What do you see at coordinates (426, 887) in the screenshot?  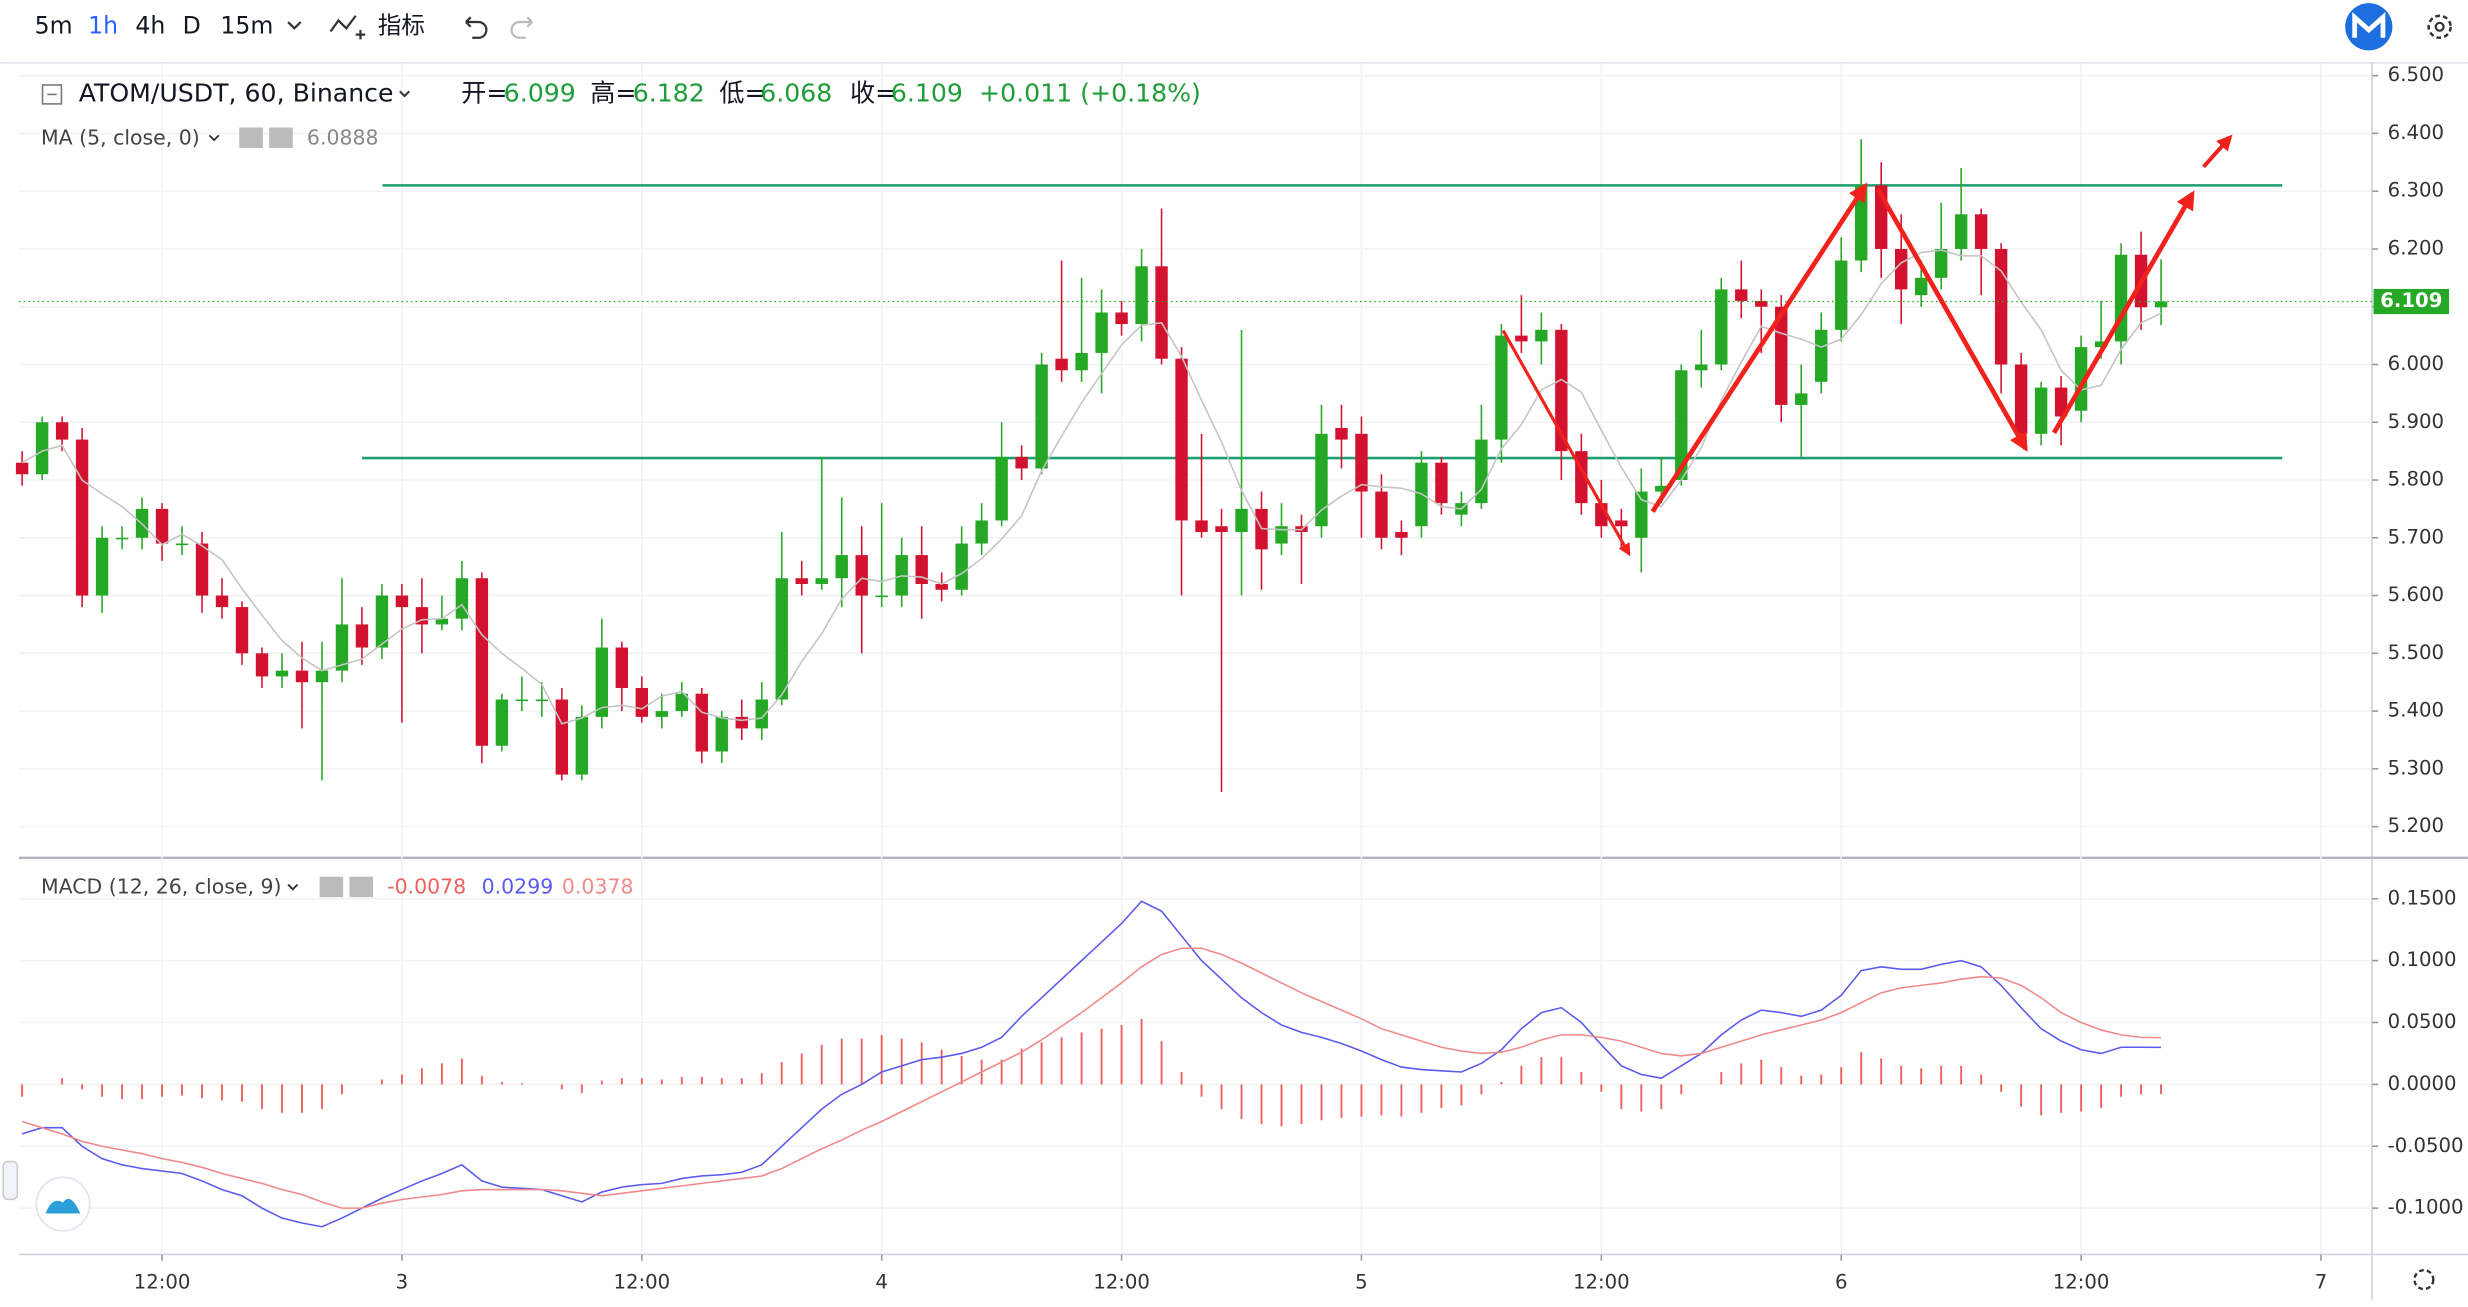 I see `histogram-value: -0.0078` at bounding box center [426, 887].